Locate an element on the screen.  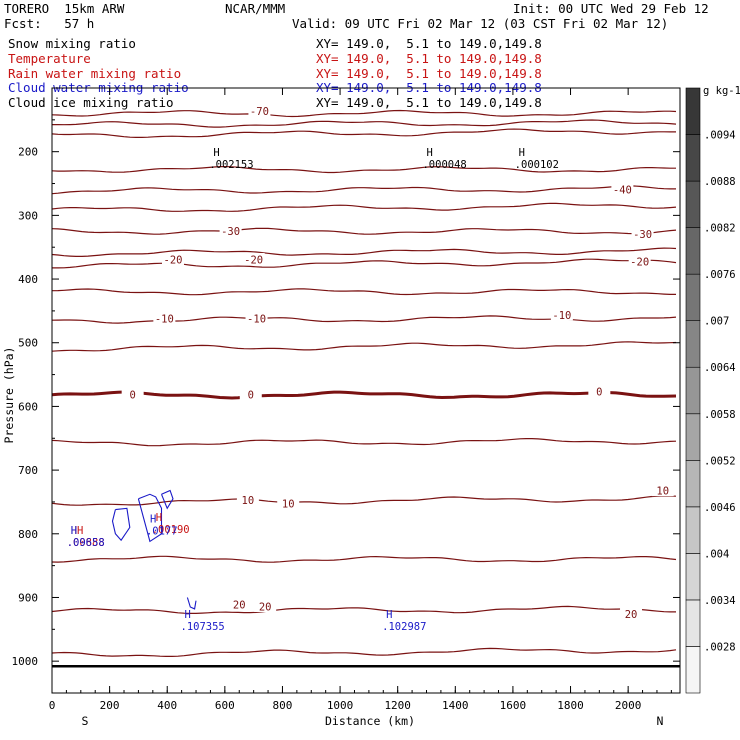
colorbar-tick-label: .0088 is located at coordinates (720, 182).